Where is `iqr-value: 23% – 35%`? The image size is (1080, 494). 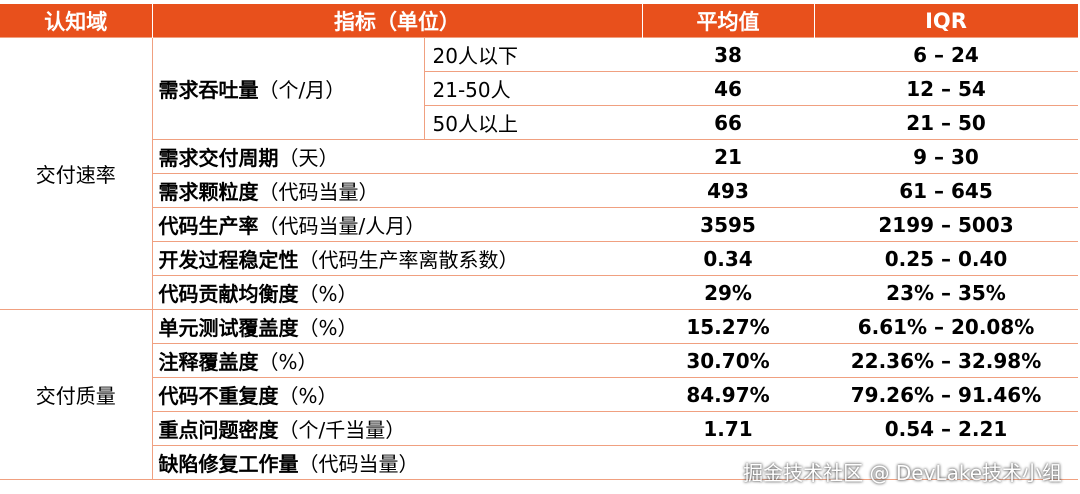
iqr-value: 23% – 35% is located at coordinates (946, 292).